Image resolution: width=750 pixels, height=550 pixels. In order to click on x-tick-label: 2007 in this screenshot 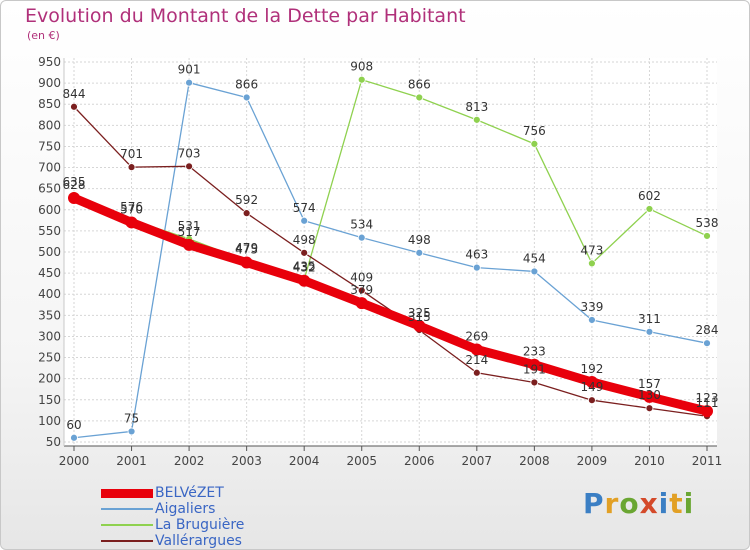, I will do `click(477, 461)`.